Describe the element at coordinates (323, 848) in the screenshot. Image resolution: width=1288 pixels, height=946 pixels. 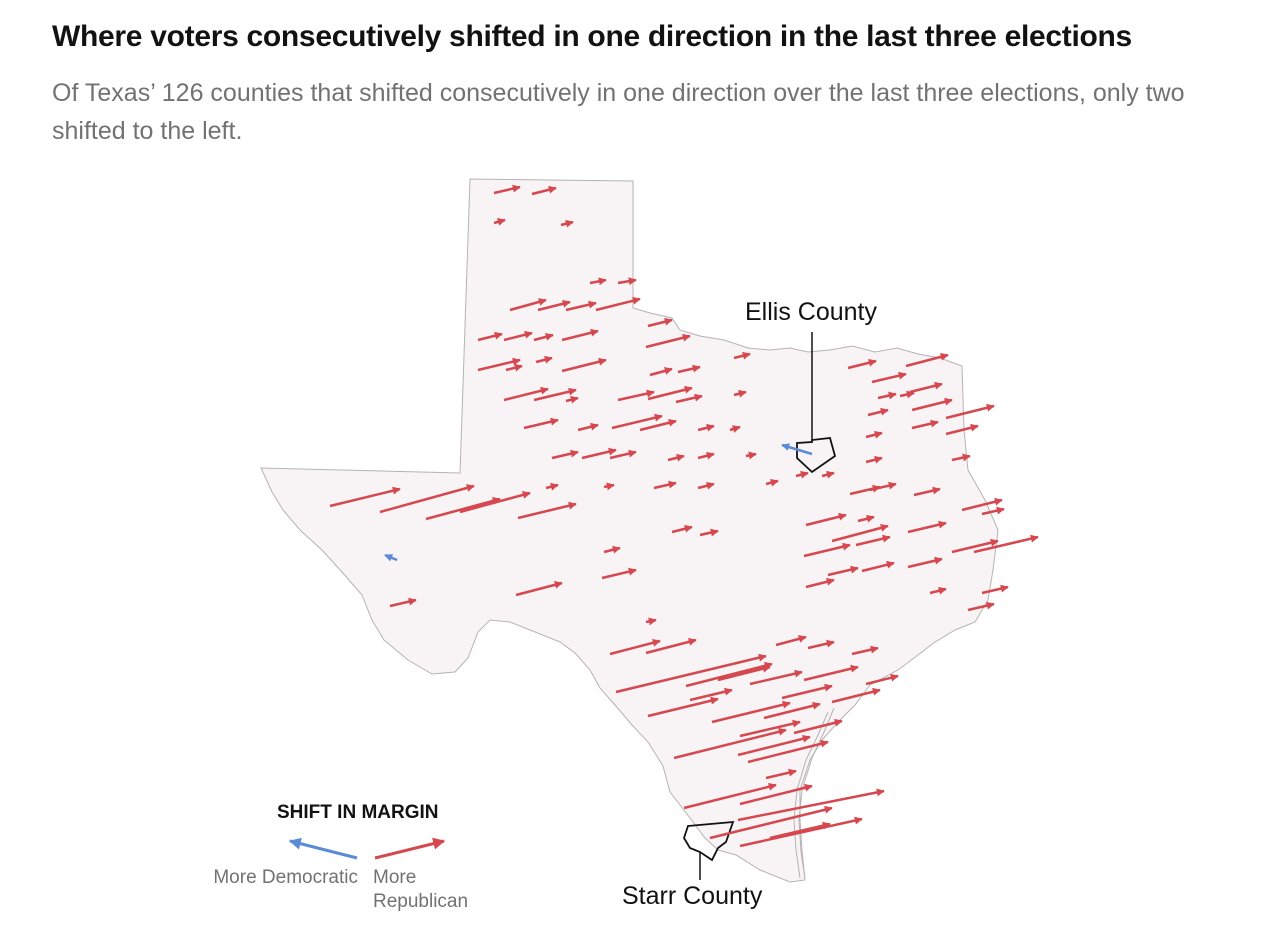
I see `legend-democratic-arrow` at that location.